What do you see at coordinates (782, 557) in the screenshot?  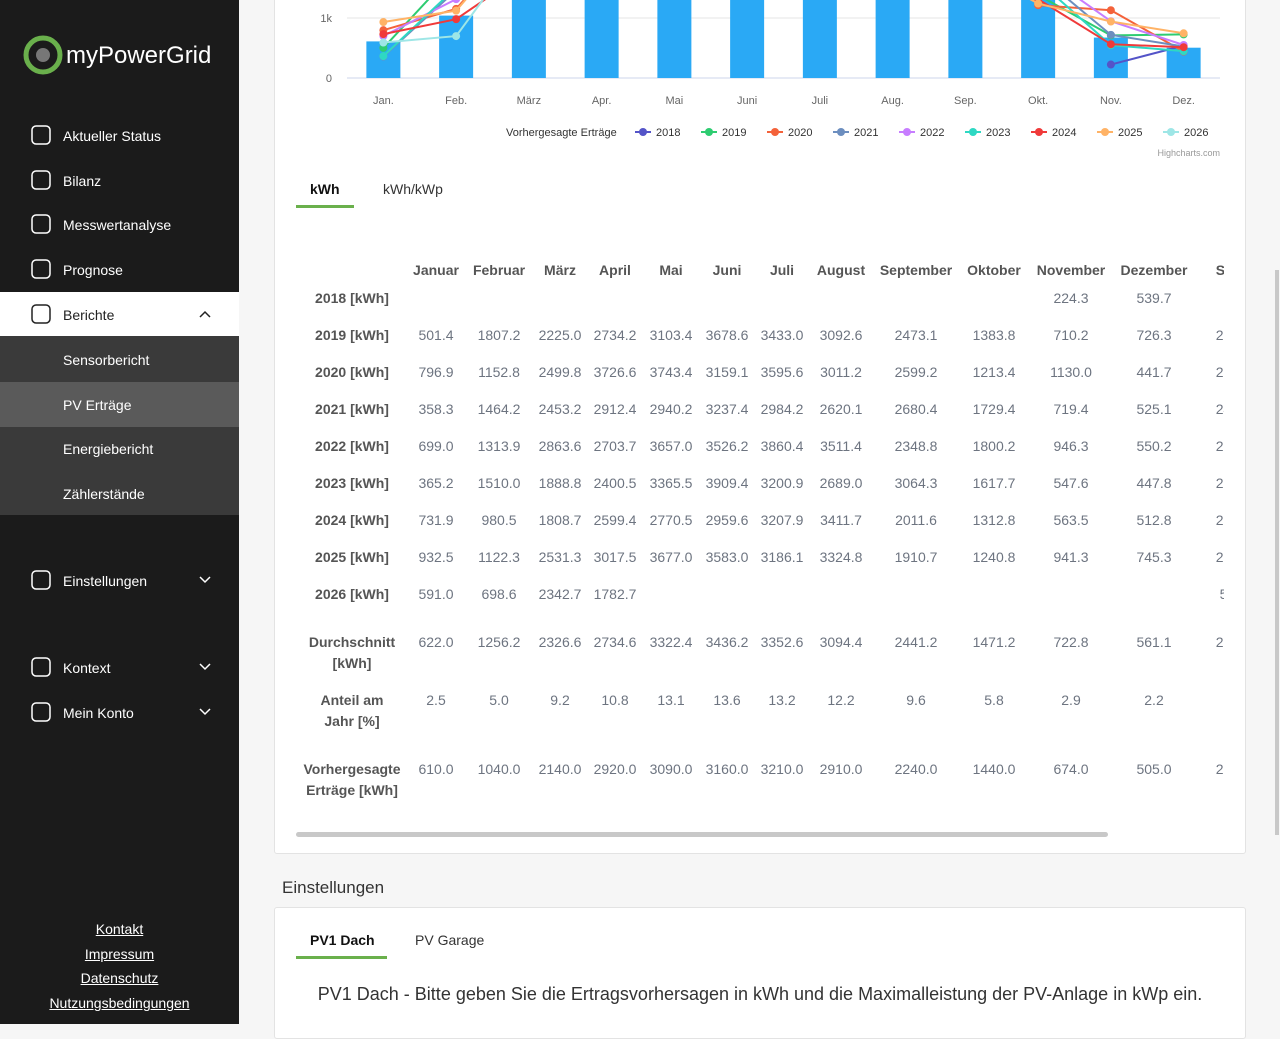 I see `table-cell: 3186.1` at bounding box center [782, 557].